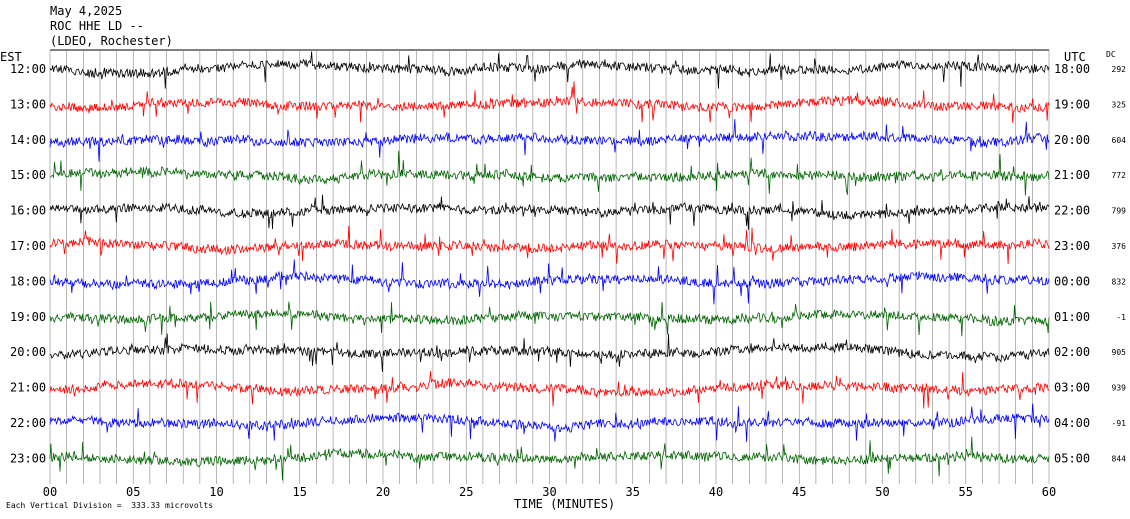  Describe the element at coordinates (28, 104) in the screenshot. I see `est-hour-label: 13:00` at that location.